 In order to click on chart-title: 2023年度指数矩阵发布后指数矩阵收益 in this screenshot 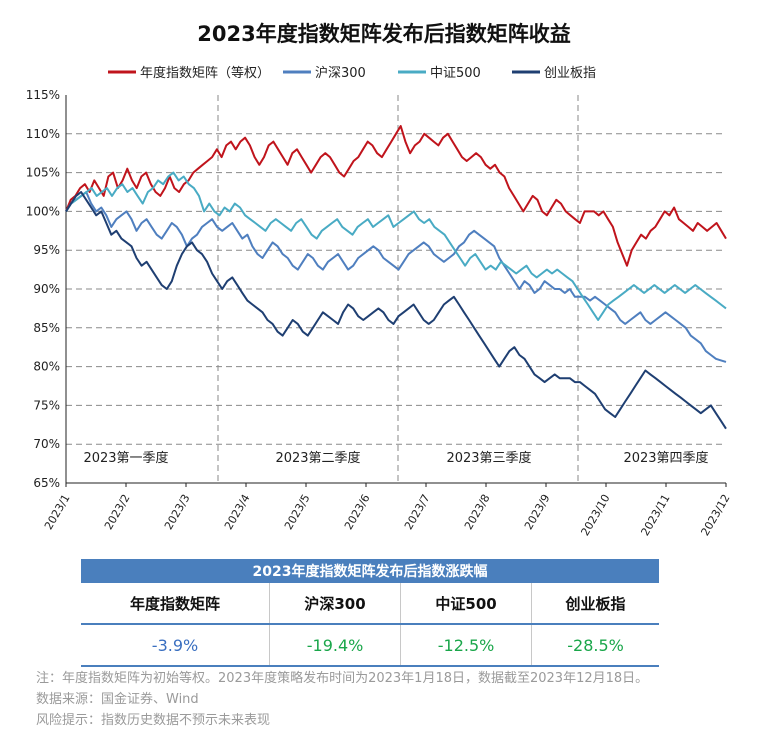, I will do `click(384, 34)`.